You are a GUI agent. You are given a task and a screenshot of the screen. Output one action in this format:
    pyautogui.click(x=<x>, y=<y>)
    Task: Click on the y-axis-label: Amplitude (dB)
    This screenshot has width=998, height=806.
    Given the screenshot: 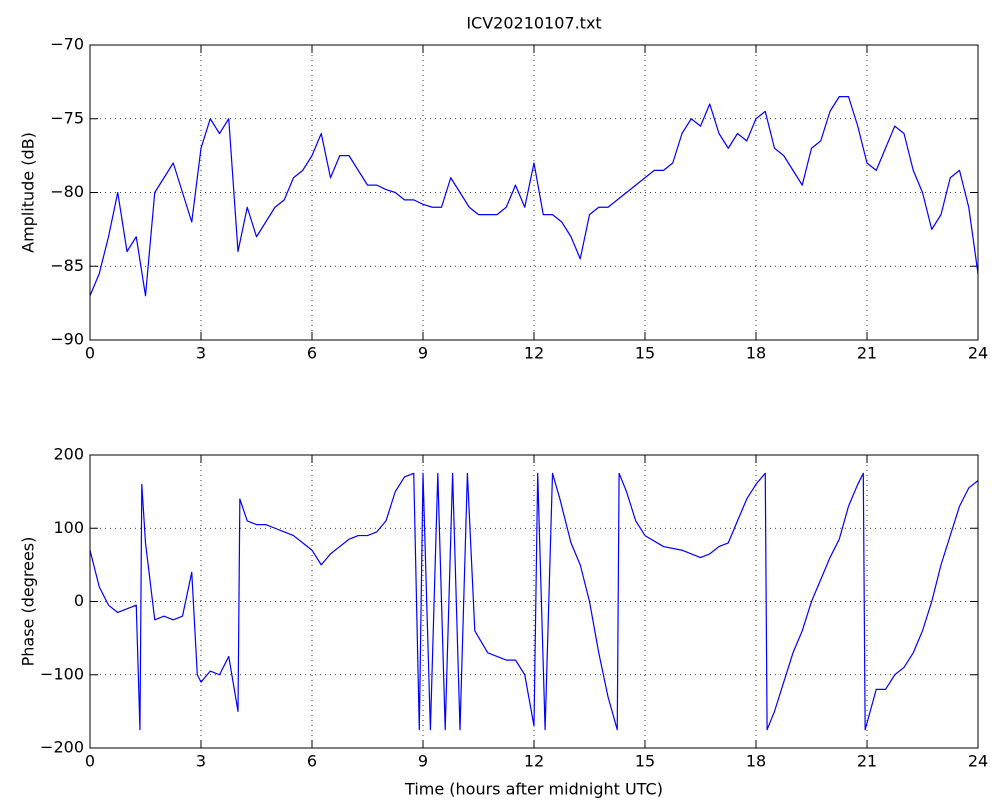 What is the action you would take?
    pyautogui.click(x=28, y=192)
    